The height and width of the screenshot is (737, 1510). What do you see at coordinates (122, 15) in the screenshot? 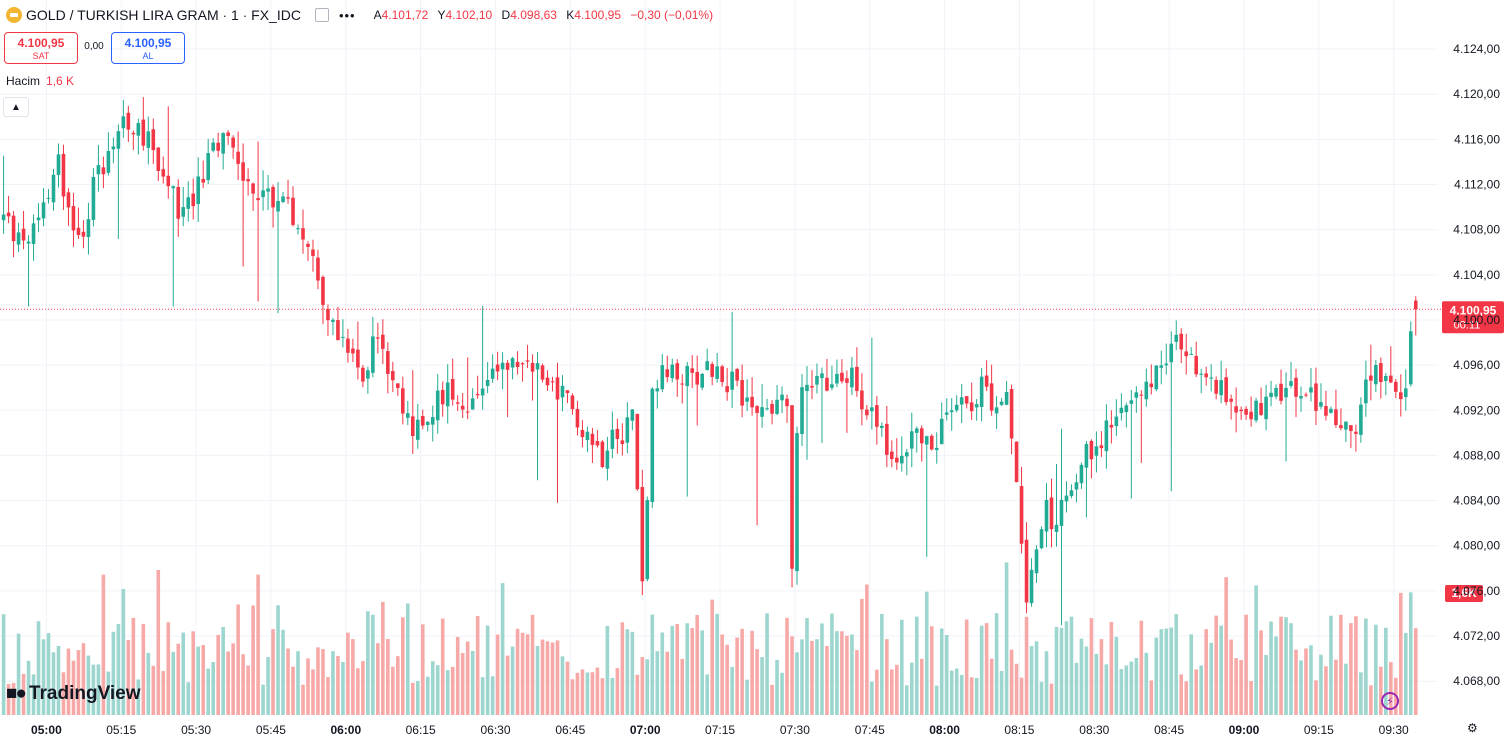
I see `symbol-name: GOLD / TURKISH LIRA GRAM` at bounding box center [122, 15].